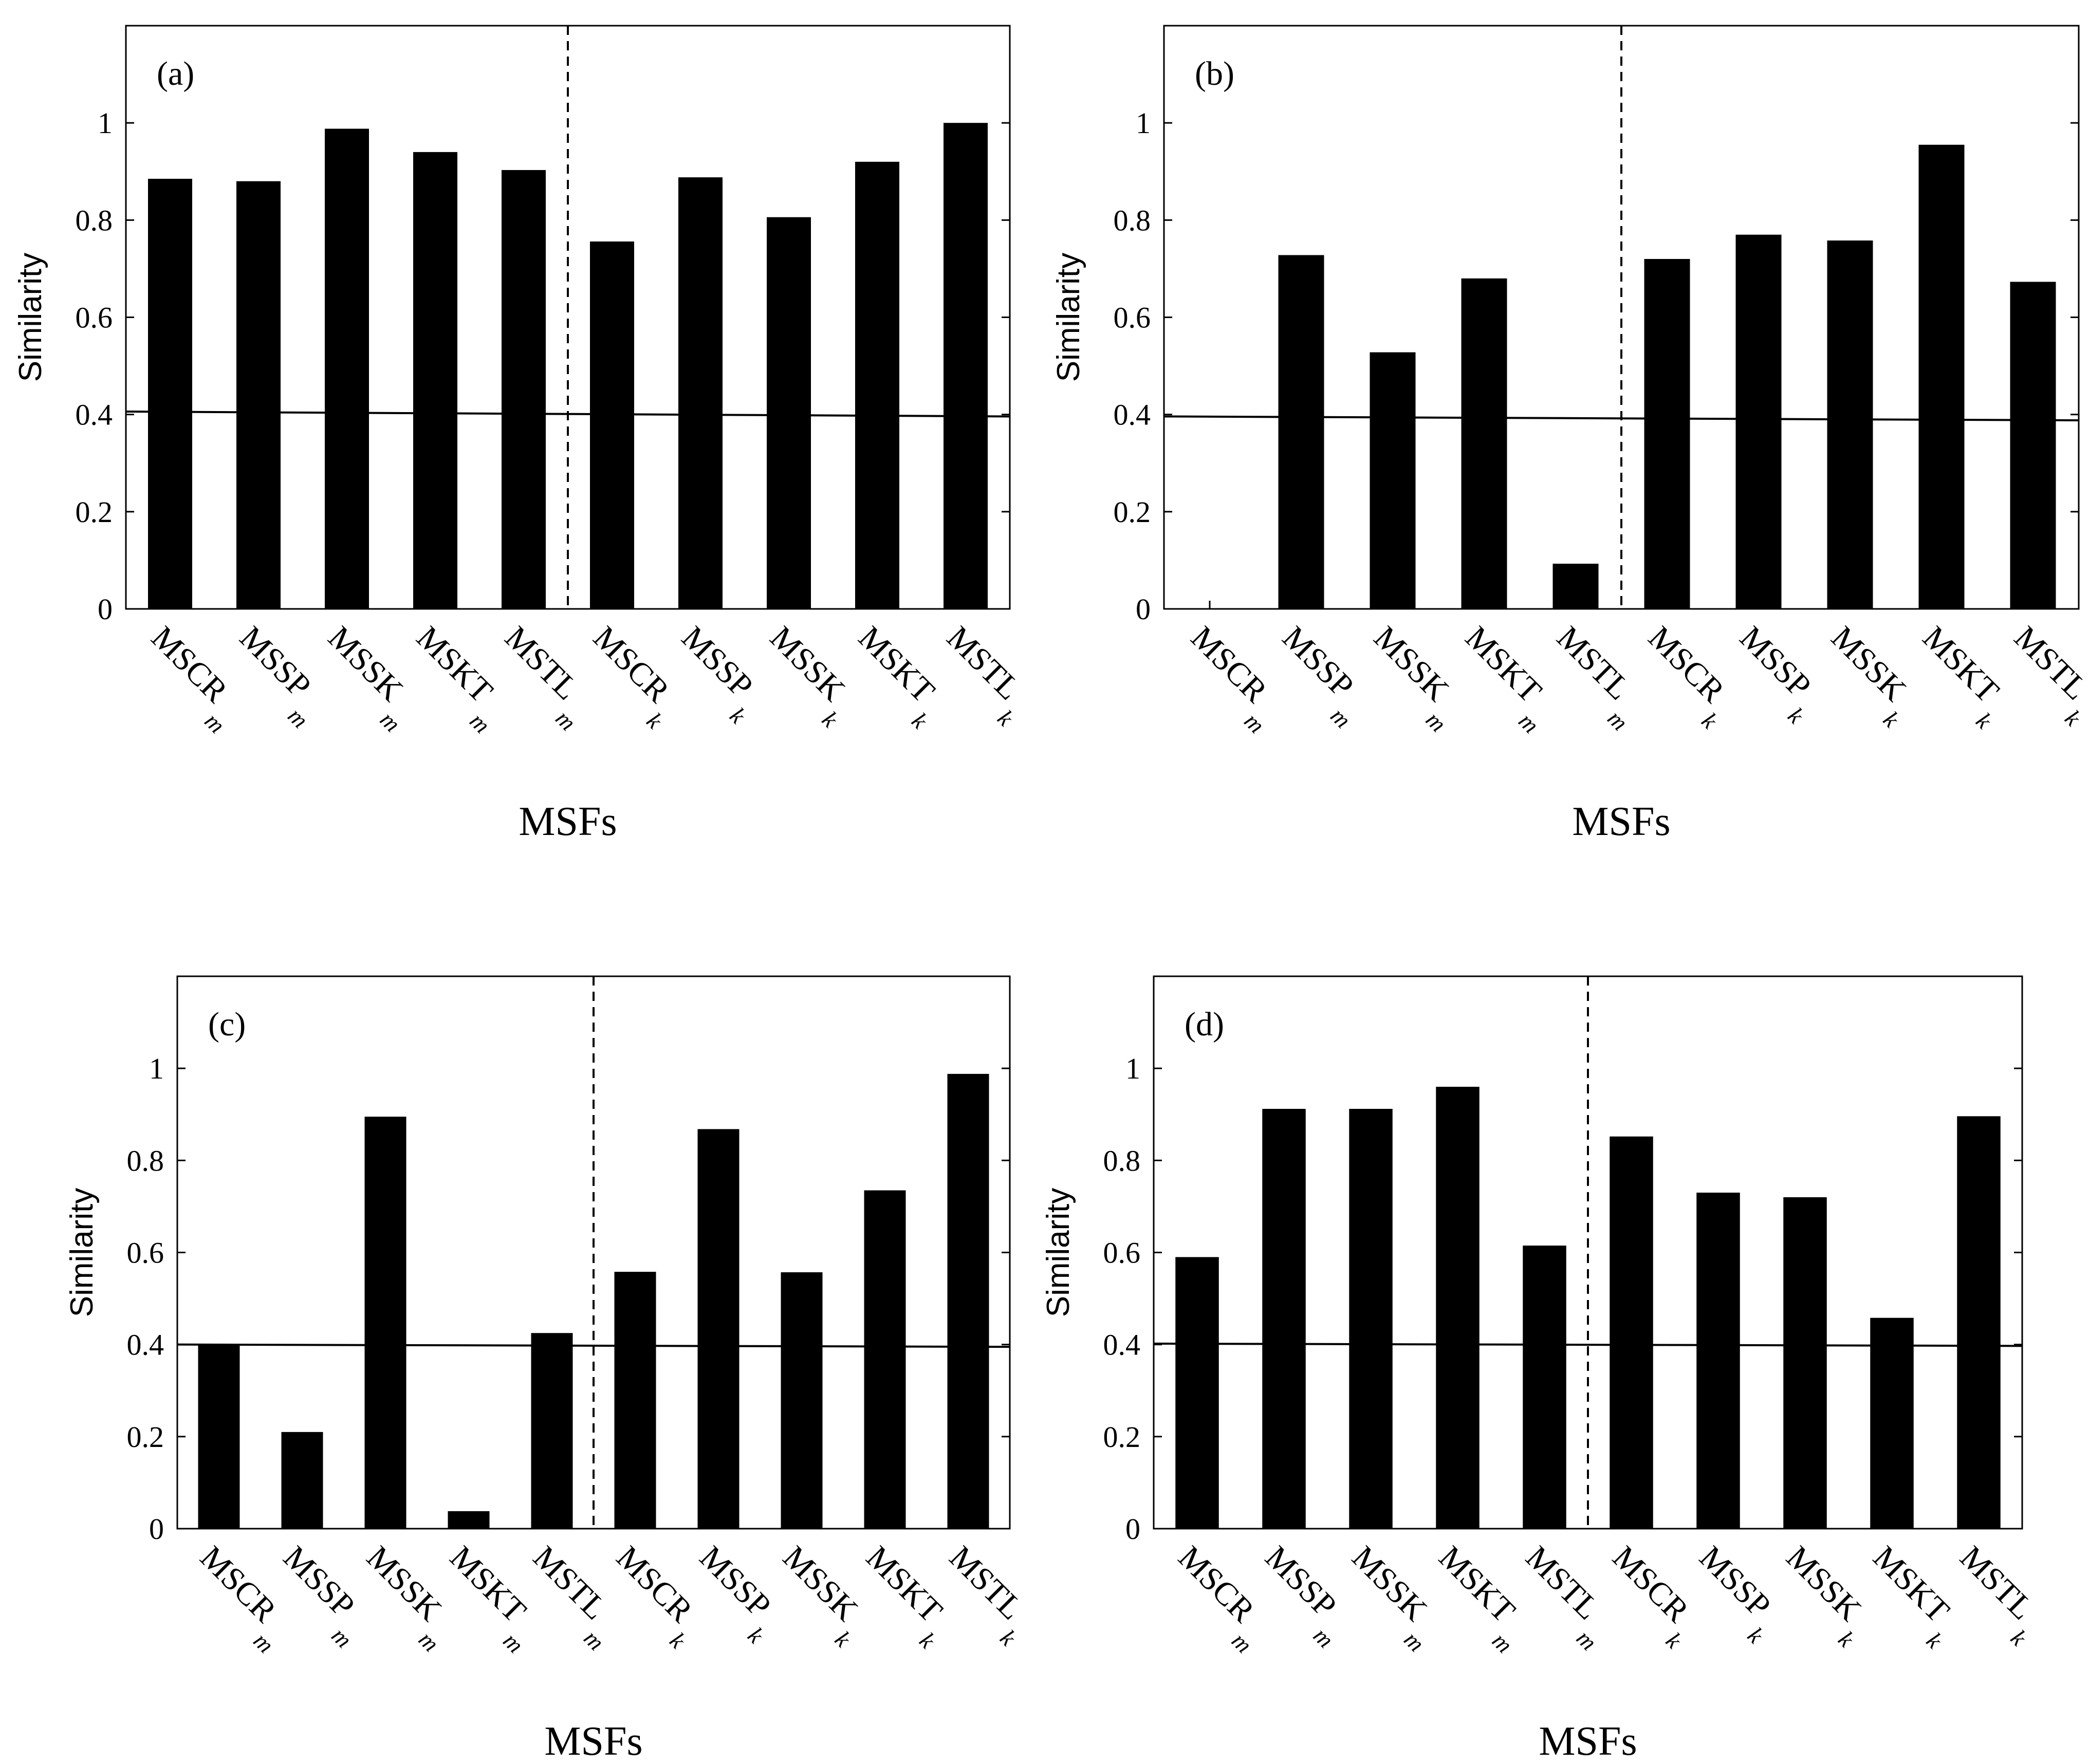 The height and width of the screenshot is (1764, 2089). I want to click on category-label-d-6: MSCRk, so click(1650, 1596).